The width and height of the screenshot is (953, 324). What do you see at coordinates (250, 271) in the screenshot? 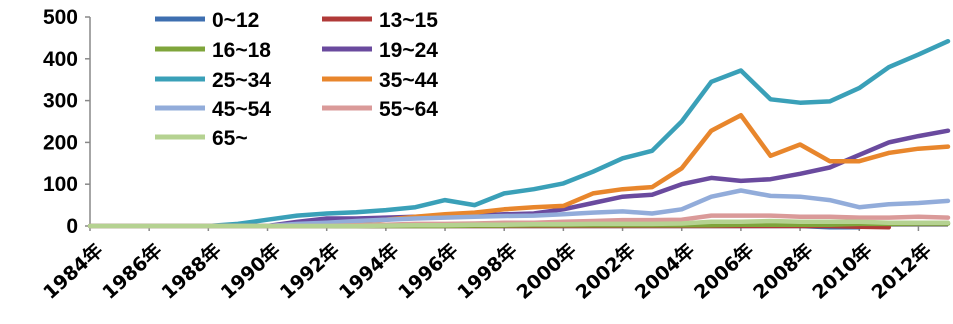
I see `x-tick-label: 1990年` at bounding box center [250, 271].